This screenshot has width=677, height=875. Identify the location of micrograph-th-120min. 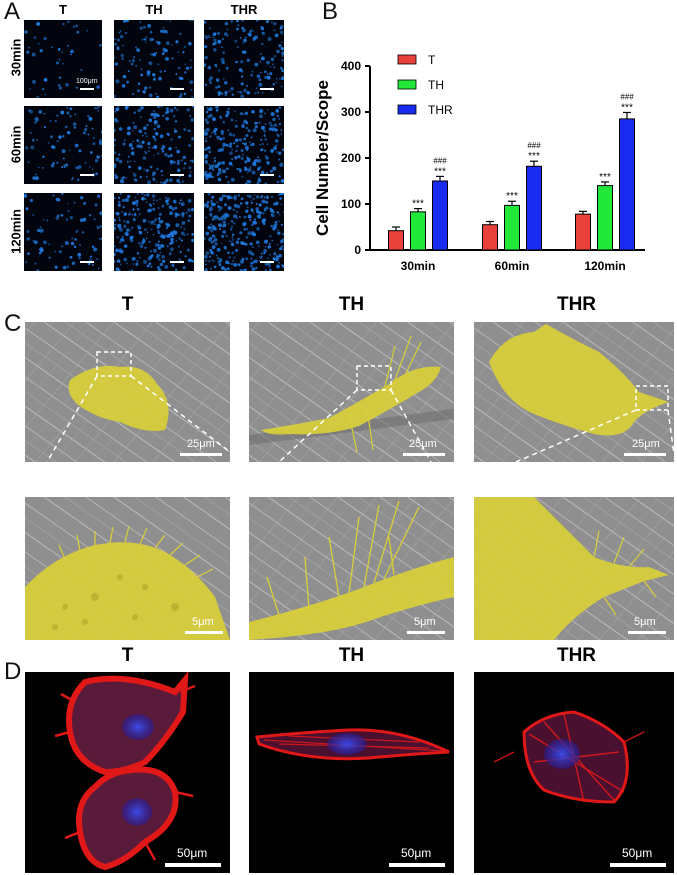
(154, 232).